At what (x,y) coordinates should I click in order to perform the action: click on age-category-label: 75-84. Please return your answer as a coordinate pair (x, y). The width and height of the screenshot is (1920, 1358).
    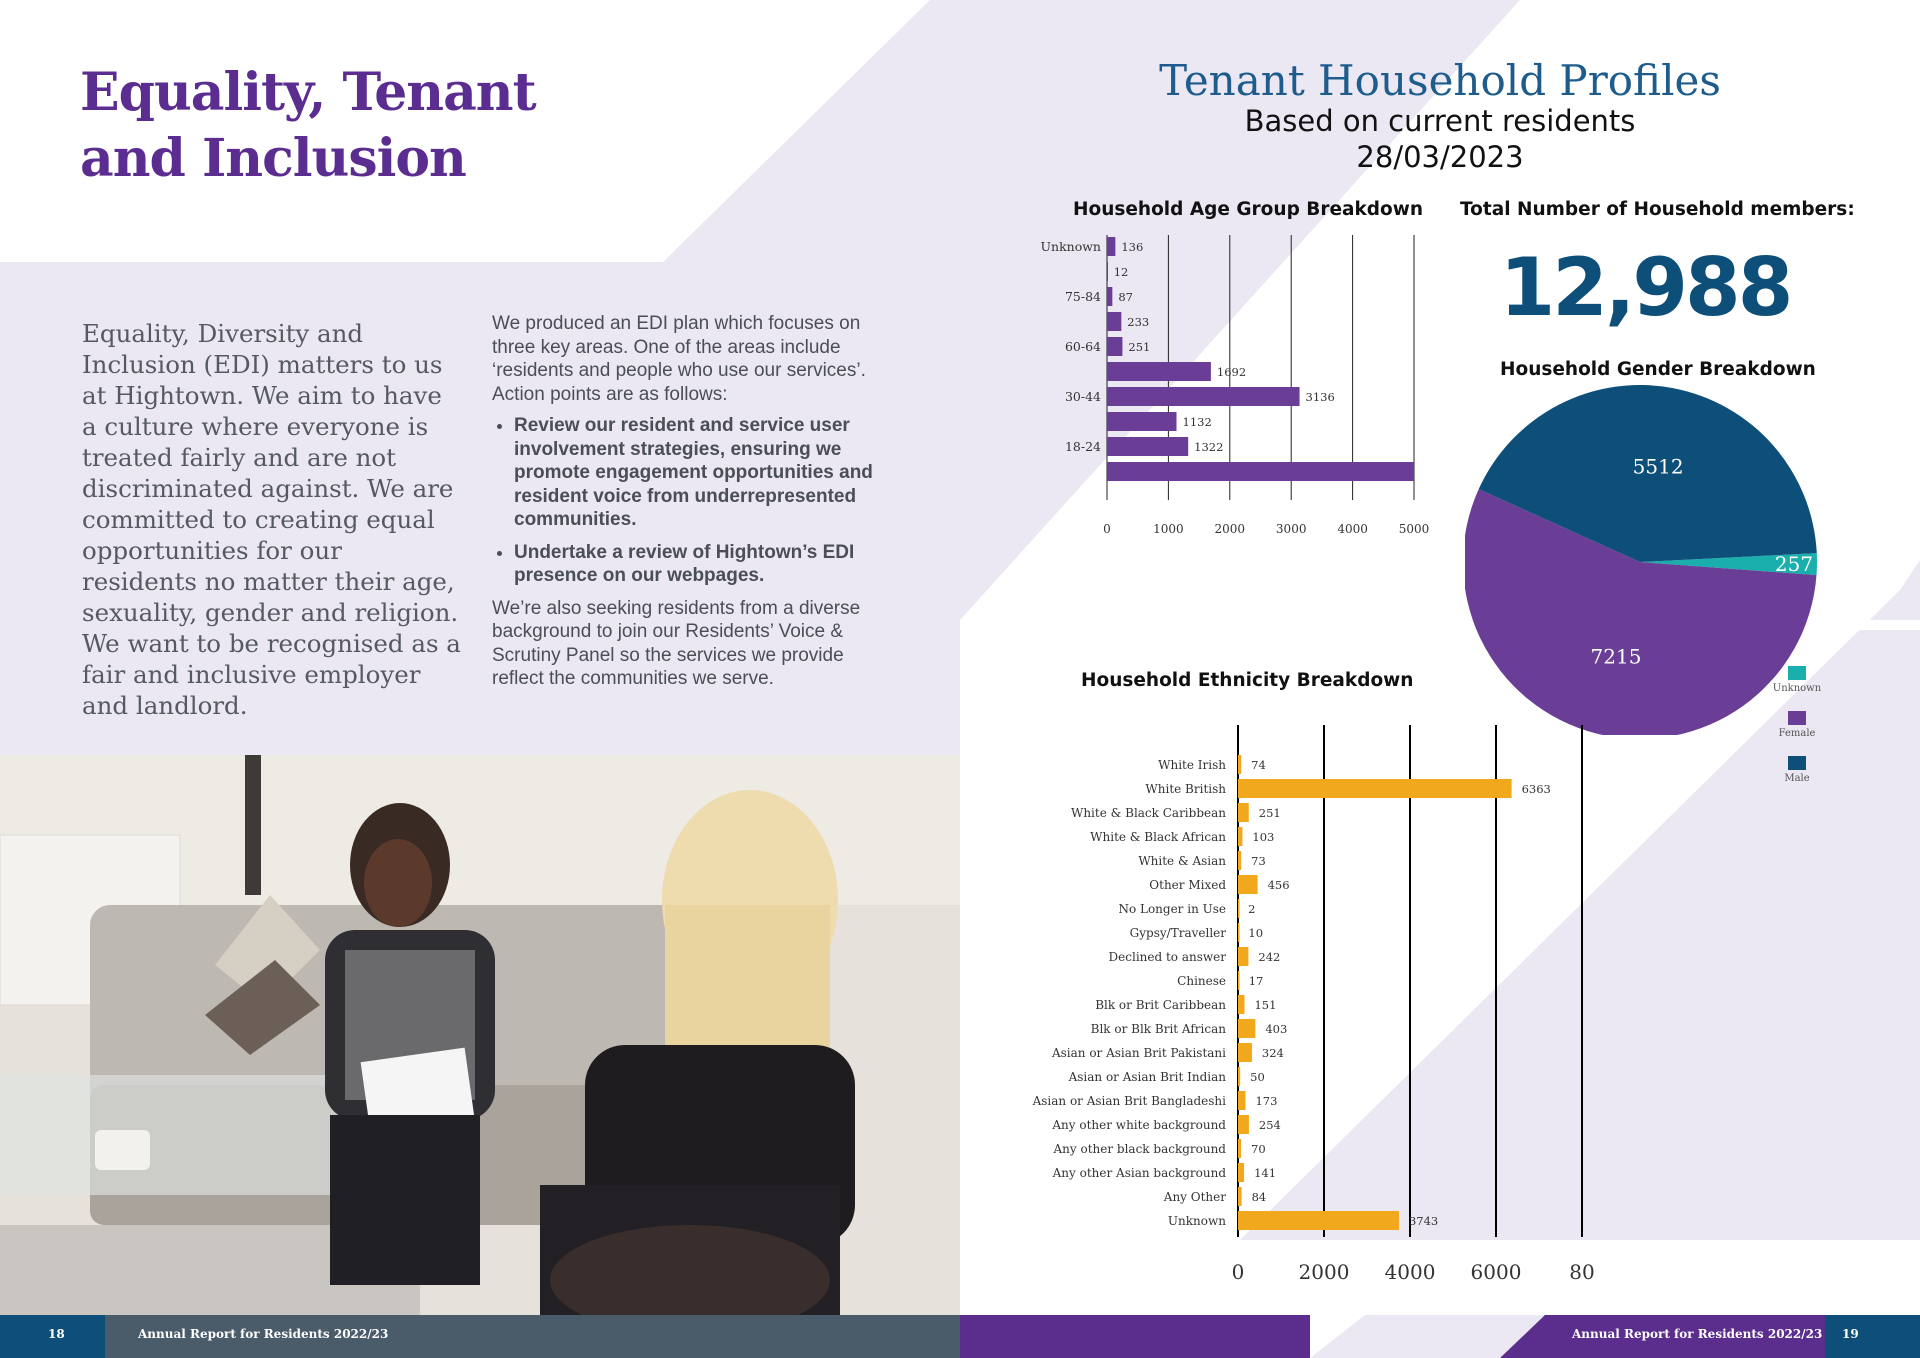
    Looking at the image, I should click on (1083, 296).